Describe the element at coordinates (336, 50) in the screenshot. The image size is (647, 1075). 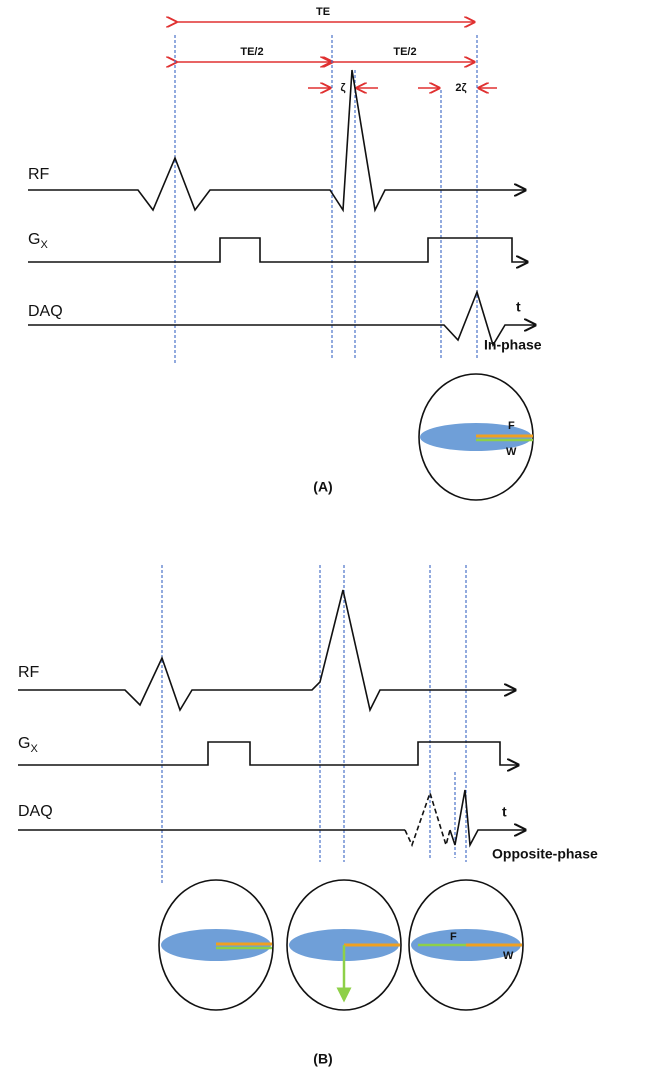
I see `timing-arrows: TE TE/2 TE/2 ζ 2ζ` at that location.